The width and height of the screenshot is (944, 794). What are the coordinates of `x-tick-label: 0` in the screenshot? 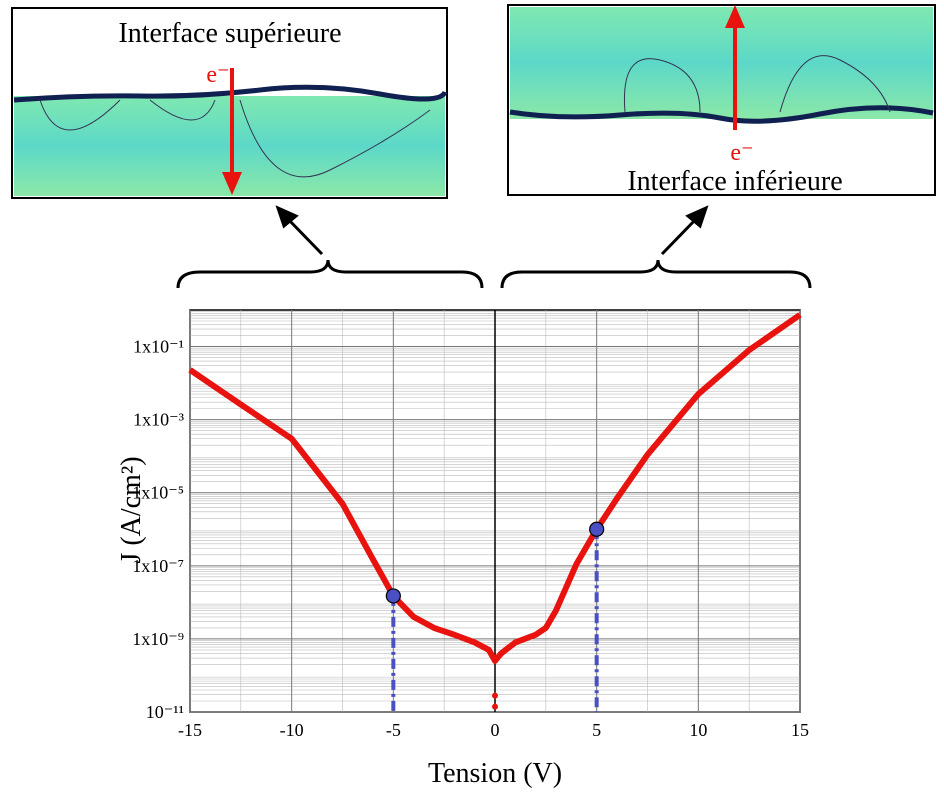 It's located at (495, 730).